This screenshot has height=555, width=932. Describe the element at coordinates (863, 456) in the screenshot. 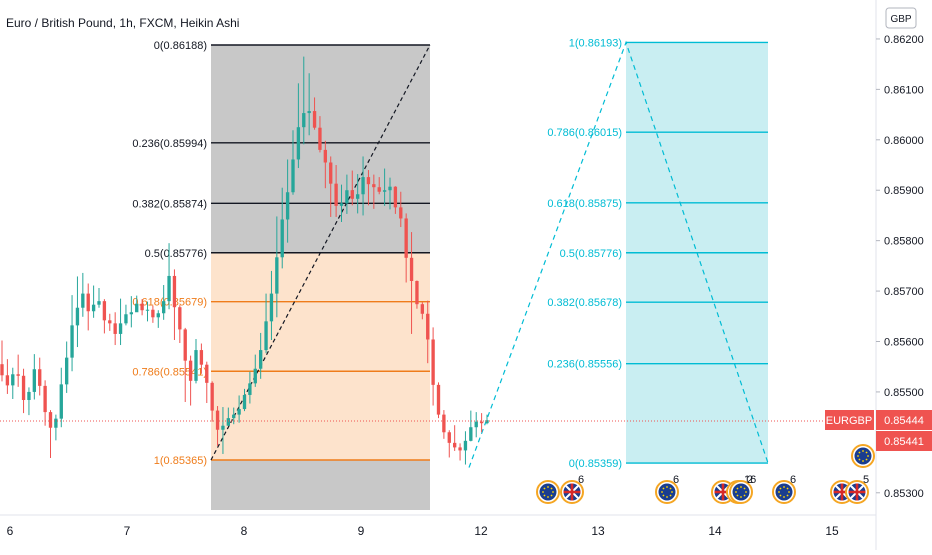

I see `economic-event` at that location.